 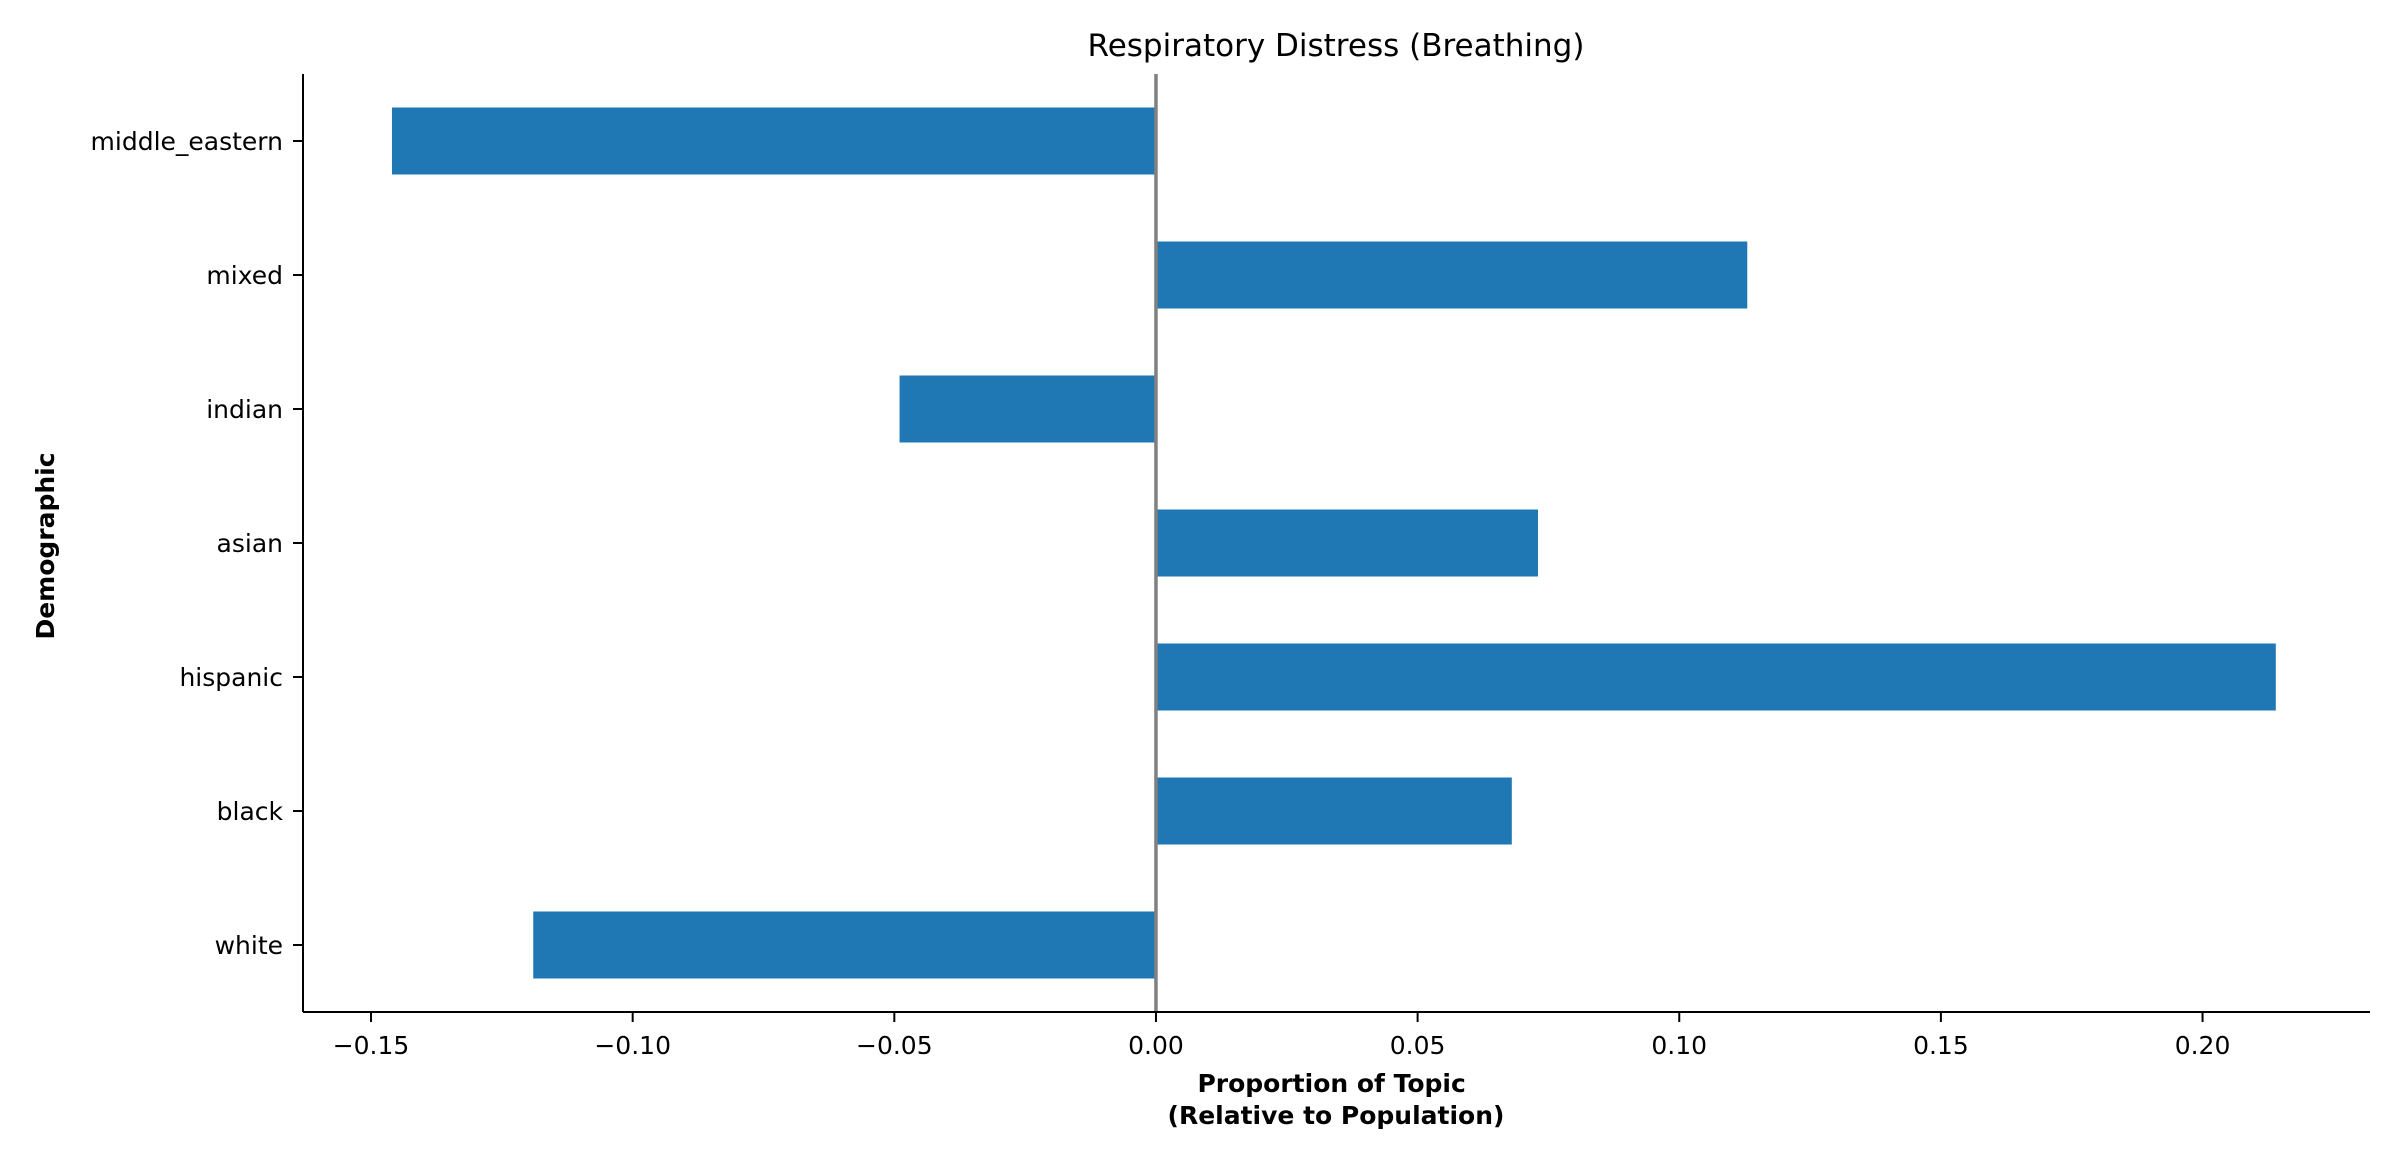 What do you see at coordinates (244, 275) in the screenshot?
I see `y-tick-label: mixed` at bounding box center [244, 275].